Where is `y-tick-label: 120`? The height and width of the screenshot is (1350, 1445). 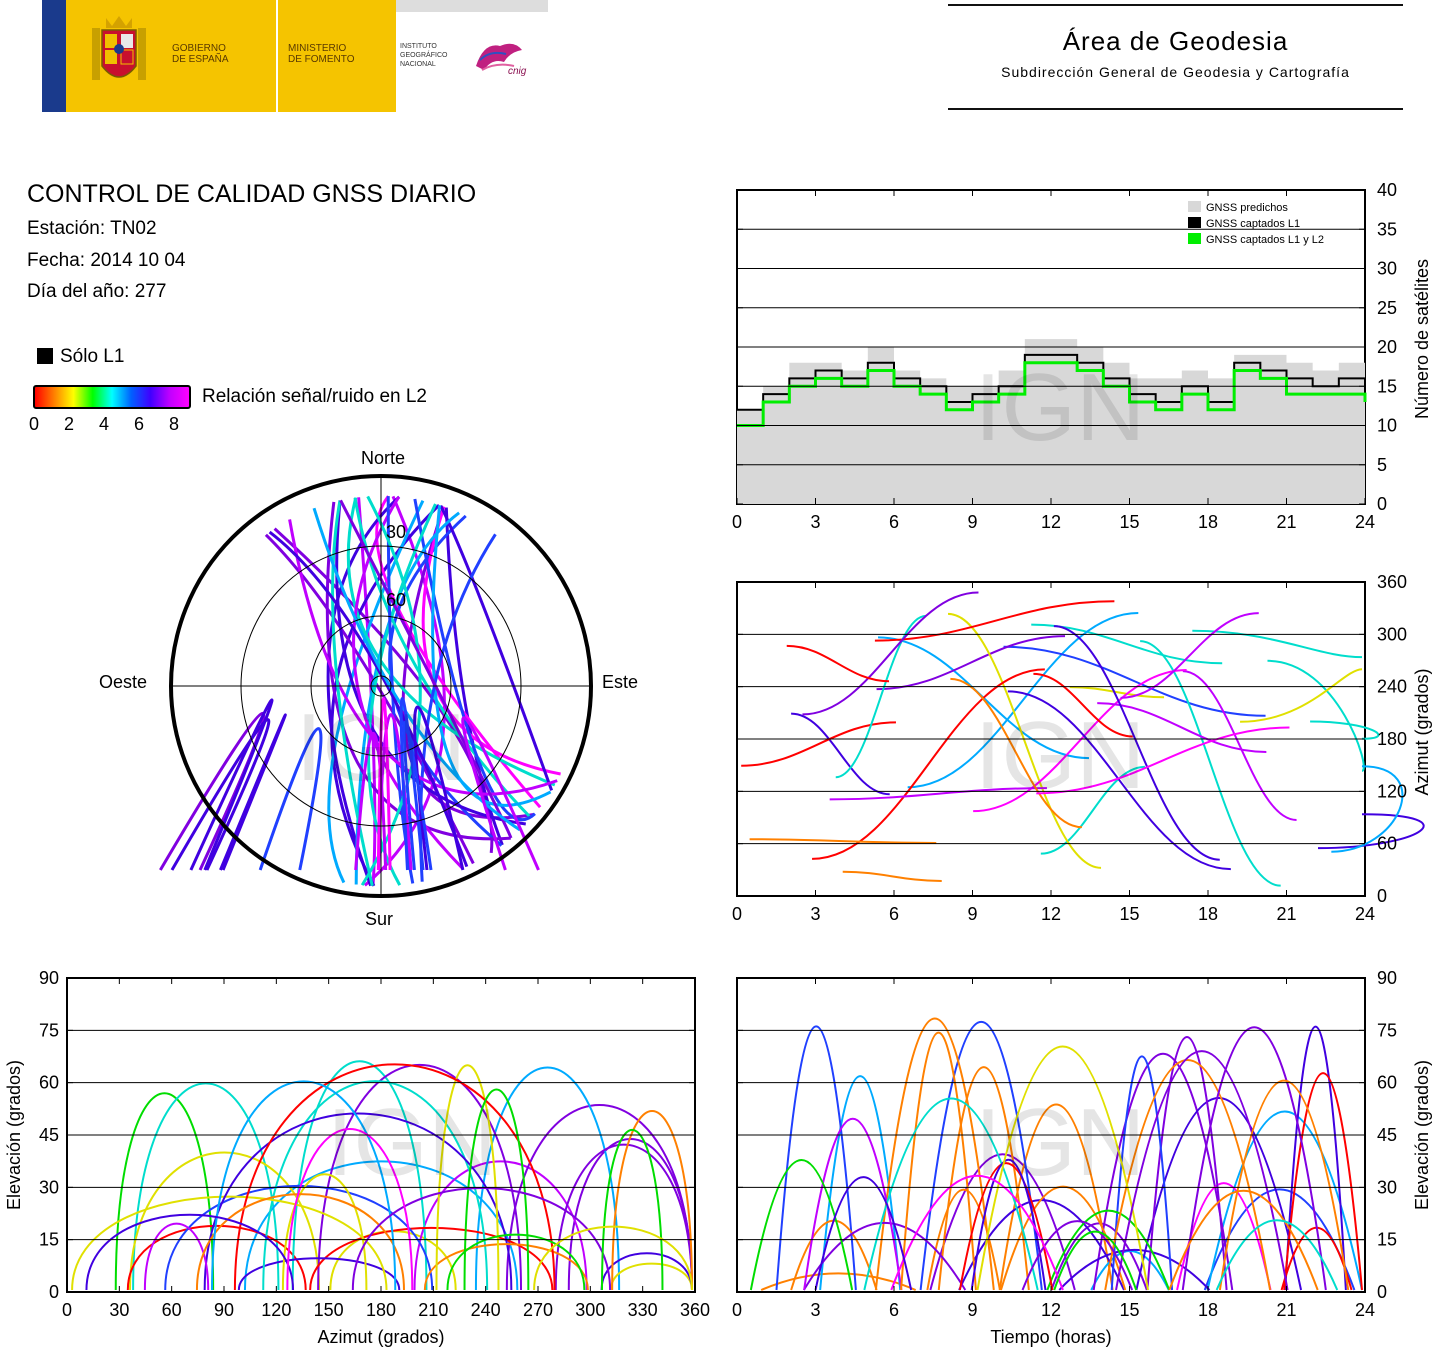 y-tick-label: 120 is located at coordinates (1392, 791).